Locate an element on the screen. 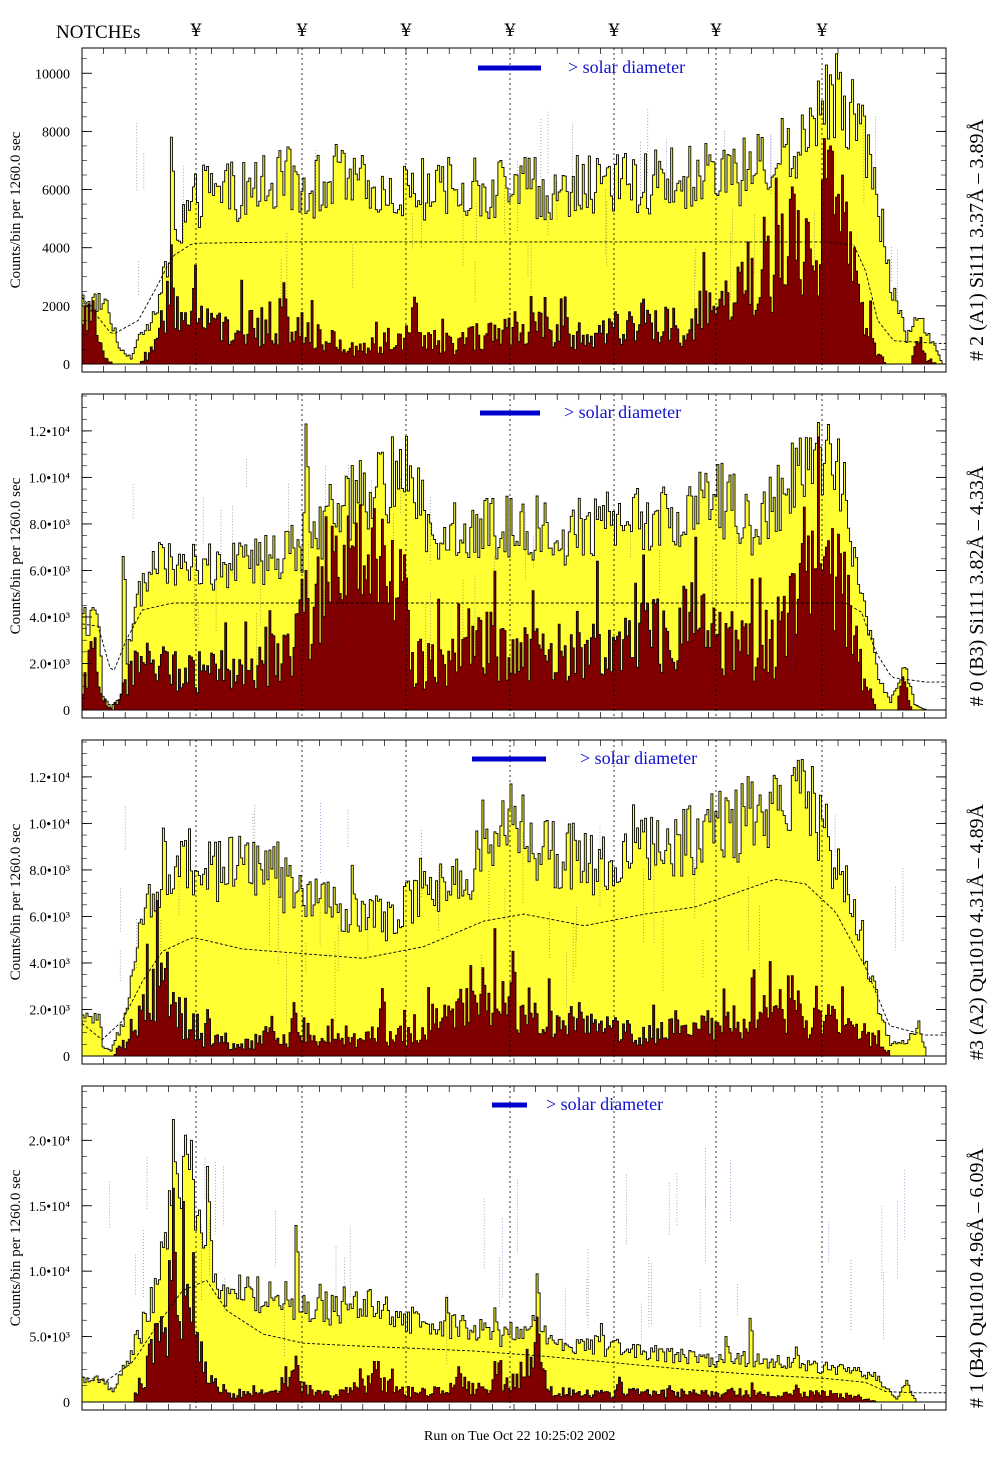 This screenshot has height=1476, width=1004. y-tick-label: 5.0•10³ is located at coordinates (49, 1338).